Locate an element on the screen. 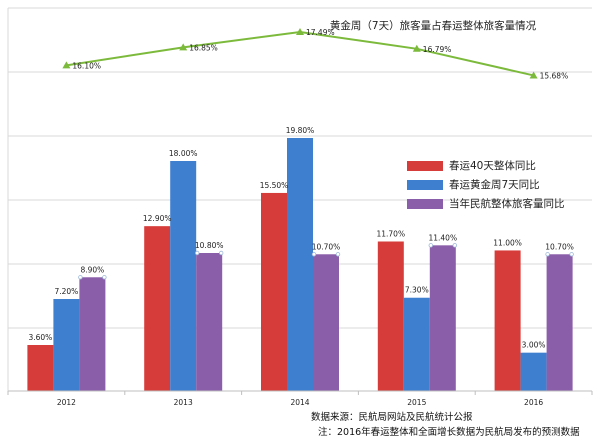 Image resolution: width=600 pixels, height=440 pixels. bar-value-label: 19.80% is located at coordinates (300, 130).